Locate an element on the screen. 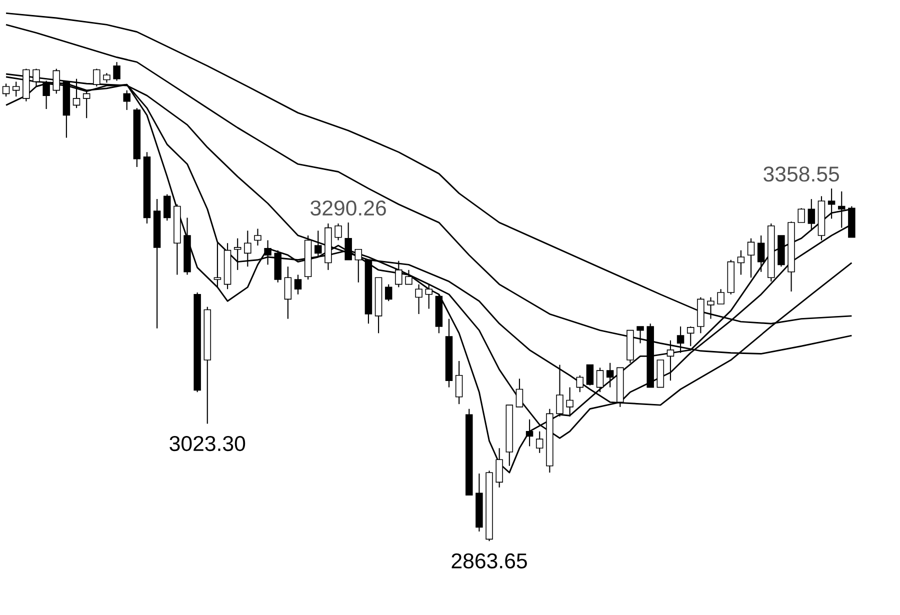 The width and height of the screenshot is (900, 615). annotation: 3290.26 is located at coordinates (348, 208).